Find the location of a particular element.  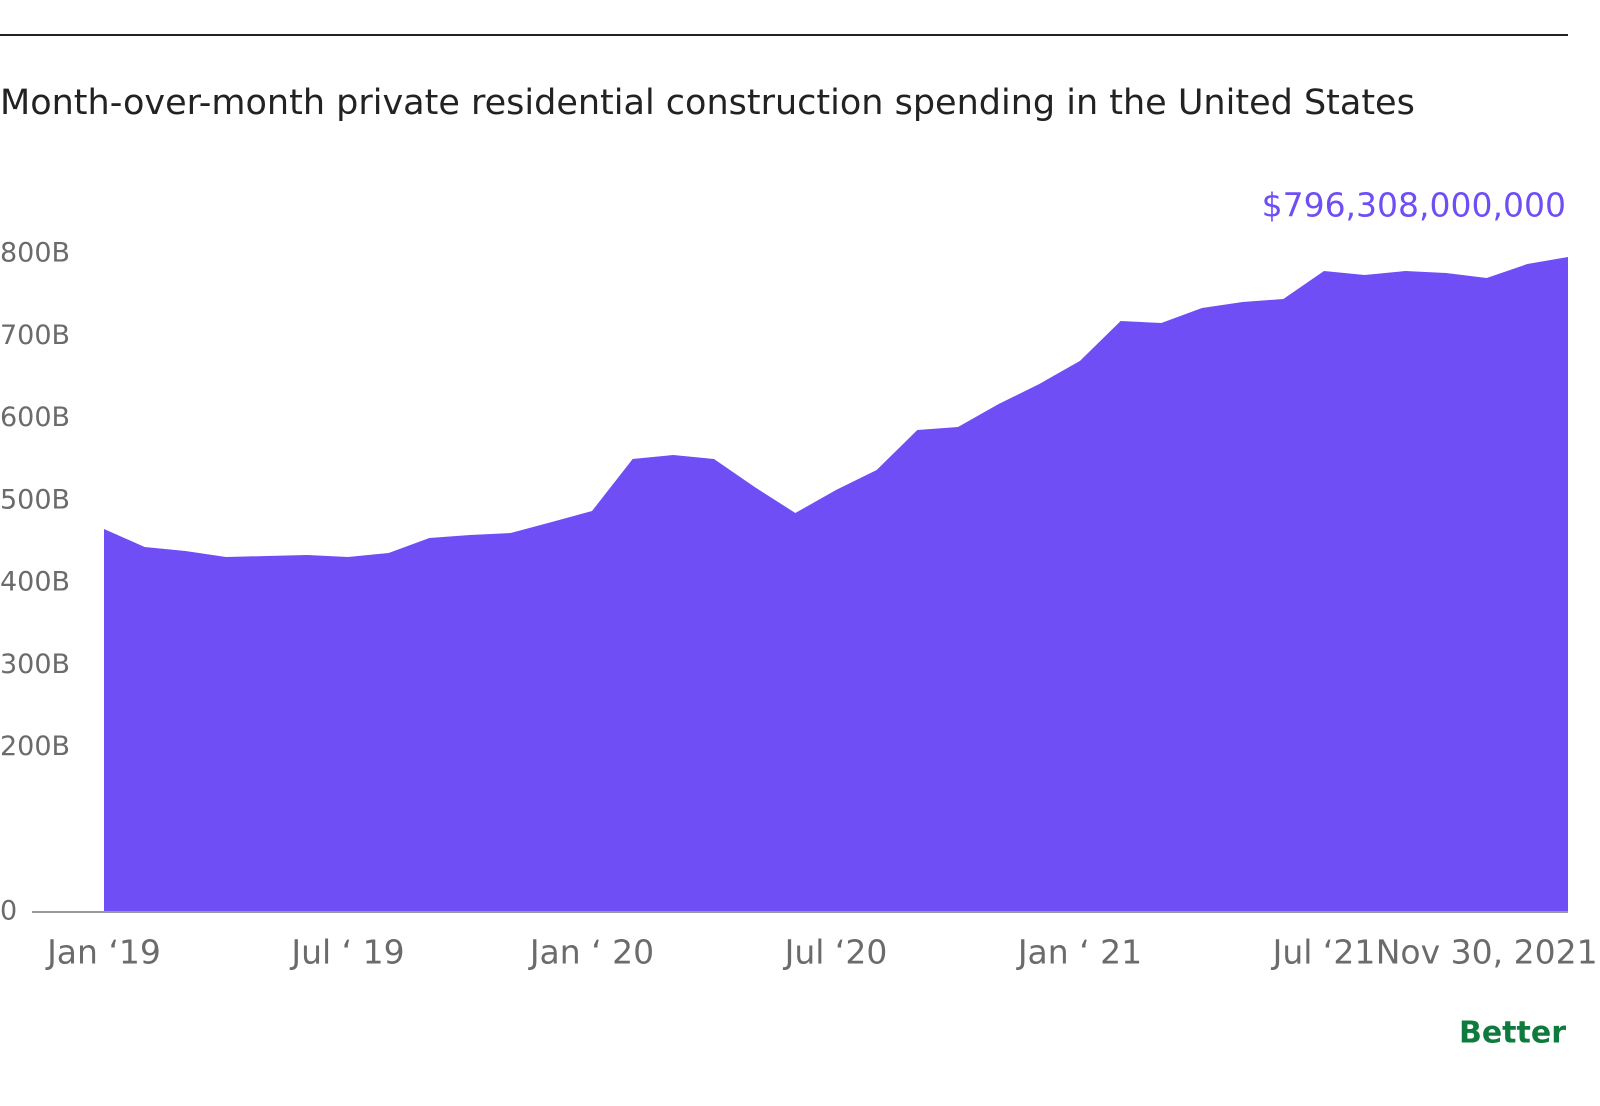

x-tick-label: Jul ‘ 19 is located at coordinates (346, 952).